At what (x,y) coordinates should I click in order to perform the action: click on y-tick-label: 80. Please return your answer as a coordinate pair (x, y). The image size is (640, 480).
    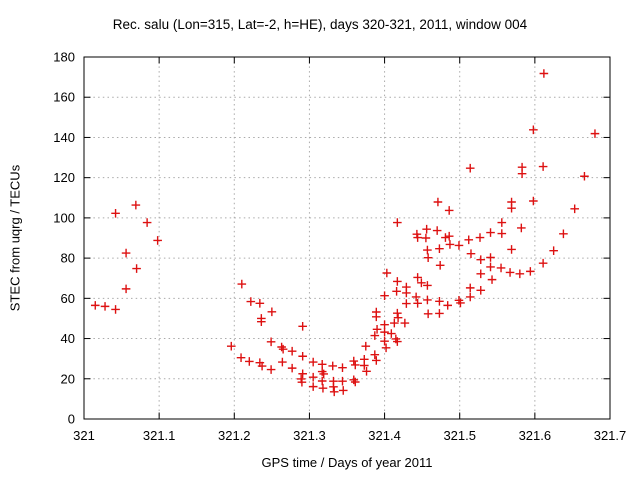
    Looking at the image, I should click on (68, 258).